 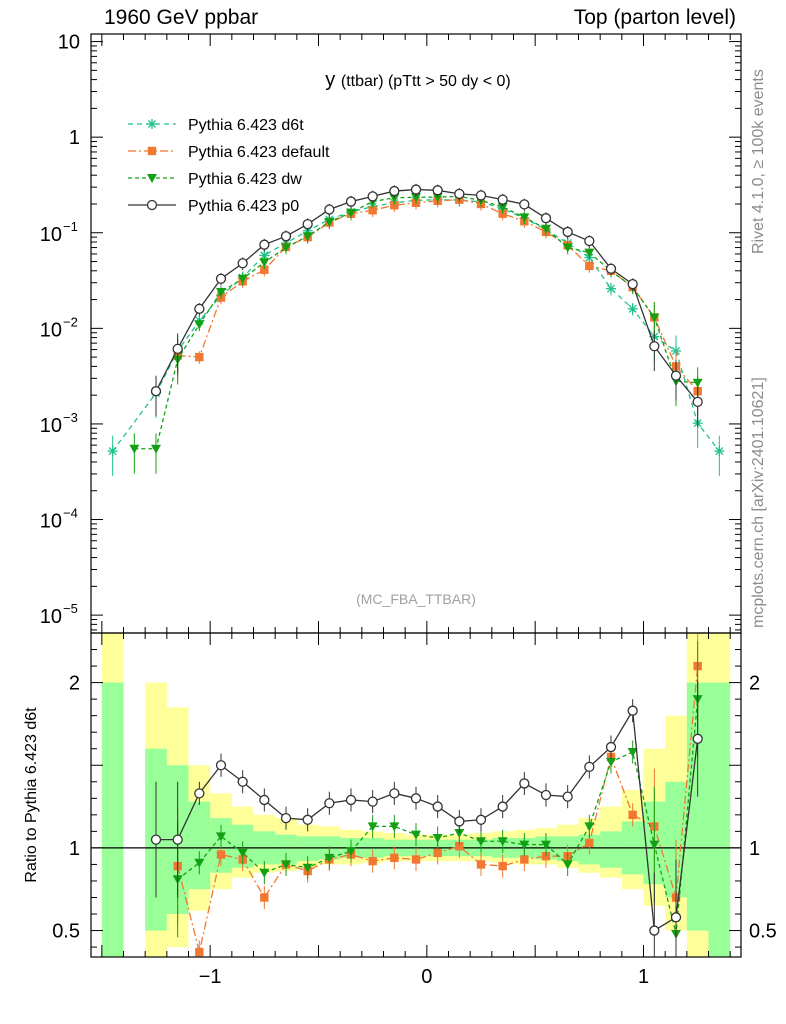 I want to click on legend-marker-p0, so click(x=152, y=205).